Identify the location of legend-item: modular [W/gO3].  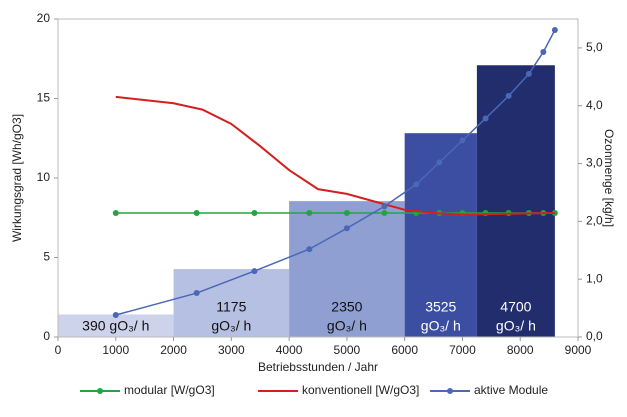
(147, 390).